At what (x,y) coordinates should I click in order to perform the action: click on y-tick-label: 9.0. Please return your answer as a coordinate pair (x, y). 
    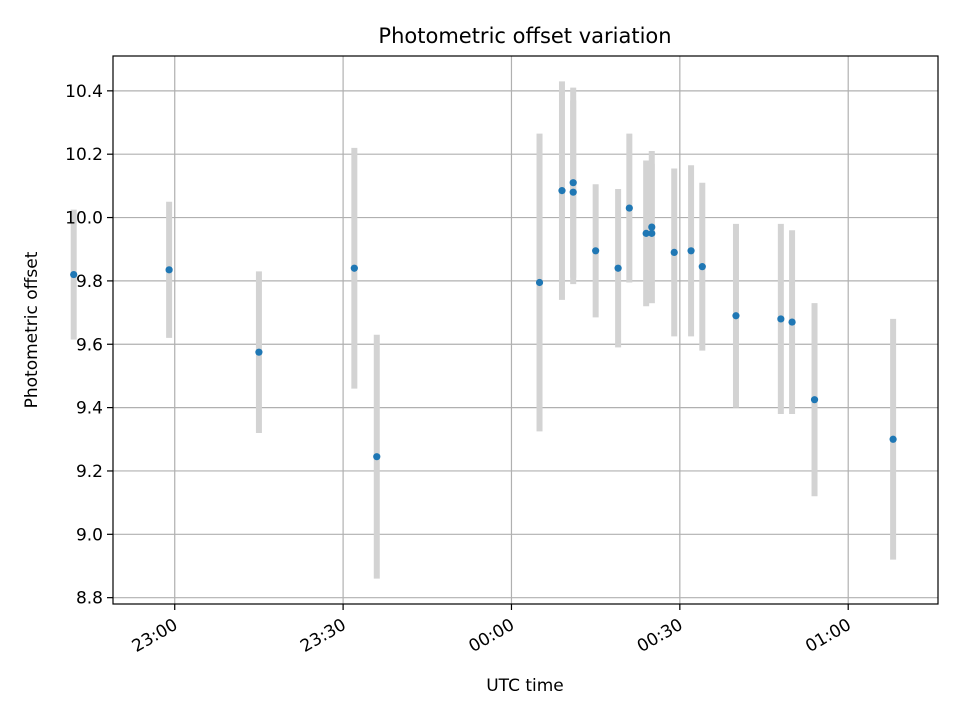
    Looking at the image, I should click on (89, 535).